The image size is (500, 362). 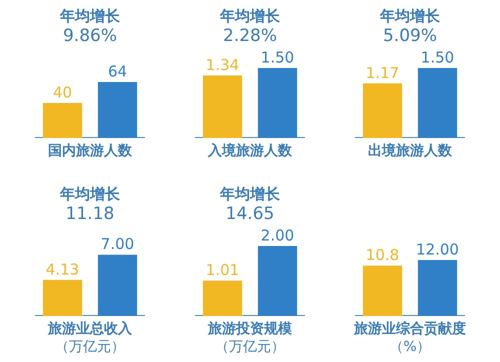 What do you see at coordinates (410, 338) in the screenshot?
I see `x-axis-title: 旅游业综合贡献度（%）` at bounding box center [410, 338].